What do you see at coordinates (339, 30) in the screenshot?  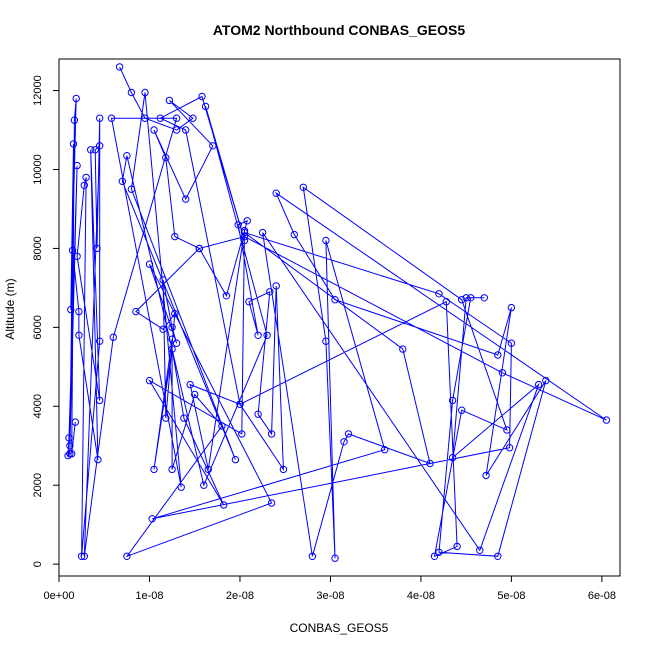 I see `chart-title: ATOM2 Northbound CONBAS_GEOS5` at bounding box center [339, 30].